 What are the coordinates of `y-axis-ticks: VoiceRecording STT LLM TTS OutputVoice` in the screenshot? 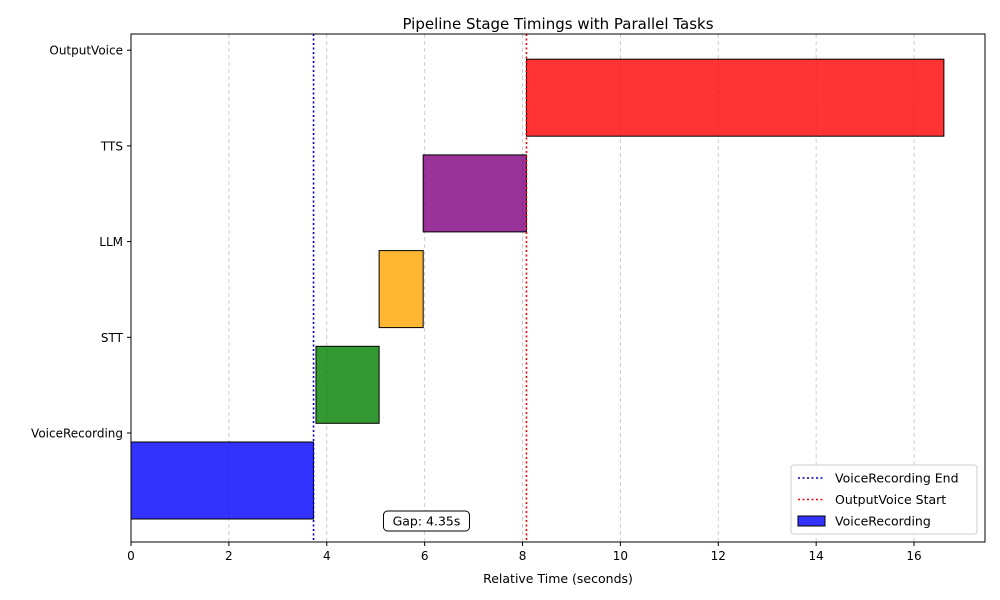 It's located at (81, 242).